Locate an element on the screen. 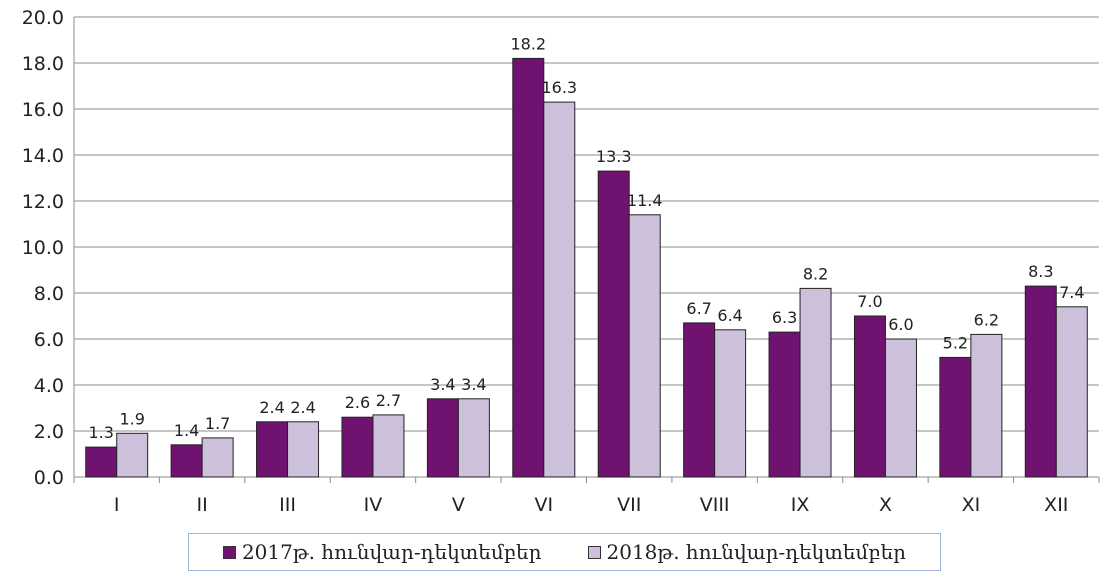 Image resolution: width=1109 pixels, height=572 pixels. data-label: 13.3 is located at coordinates (614, 156).